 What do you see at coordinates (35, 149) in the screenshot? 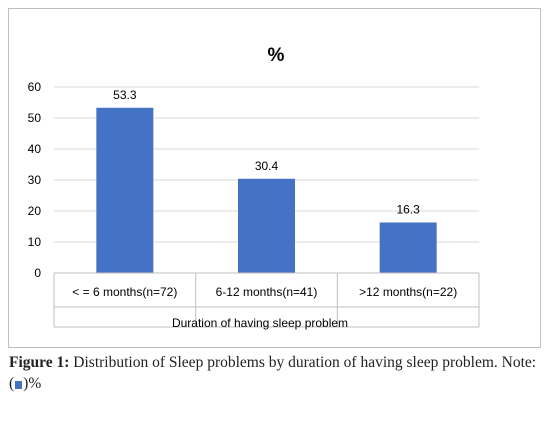
I see `y-tick-label: 40` at bounding box center [35, 149].